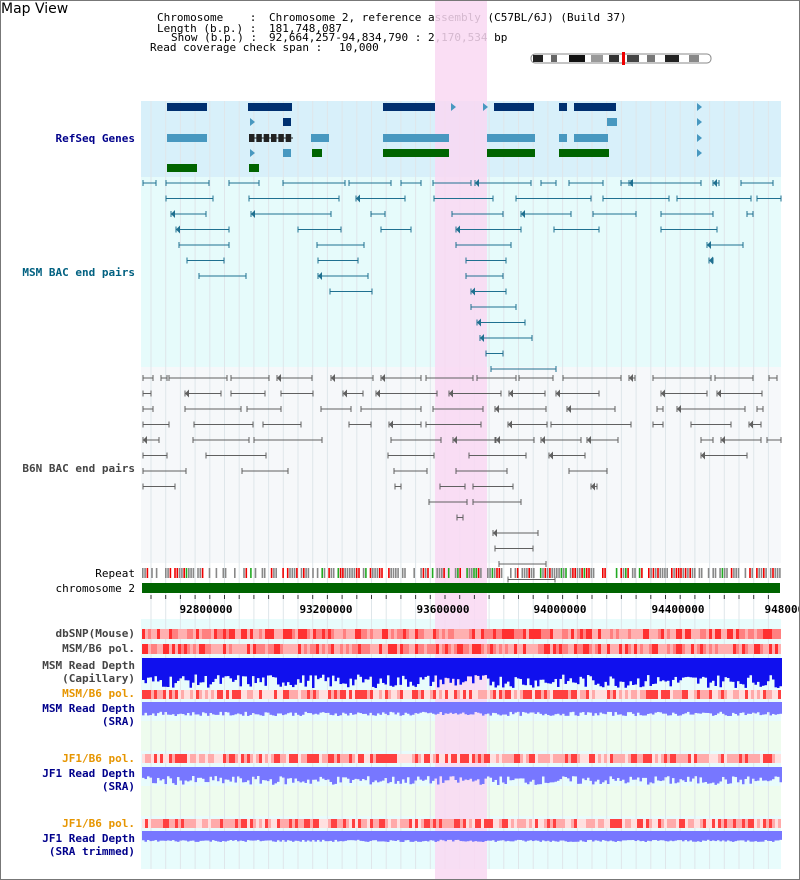 The image size is (800, 880). Describe the element at coordinates (78, 272) in the screenshot. I see `msm-bac-end-pairs-label: MSM BAC end pairs` at that location.